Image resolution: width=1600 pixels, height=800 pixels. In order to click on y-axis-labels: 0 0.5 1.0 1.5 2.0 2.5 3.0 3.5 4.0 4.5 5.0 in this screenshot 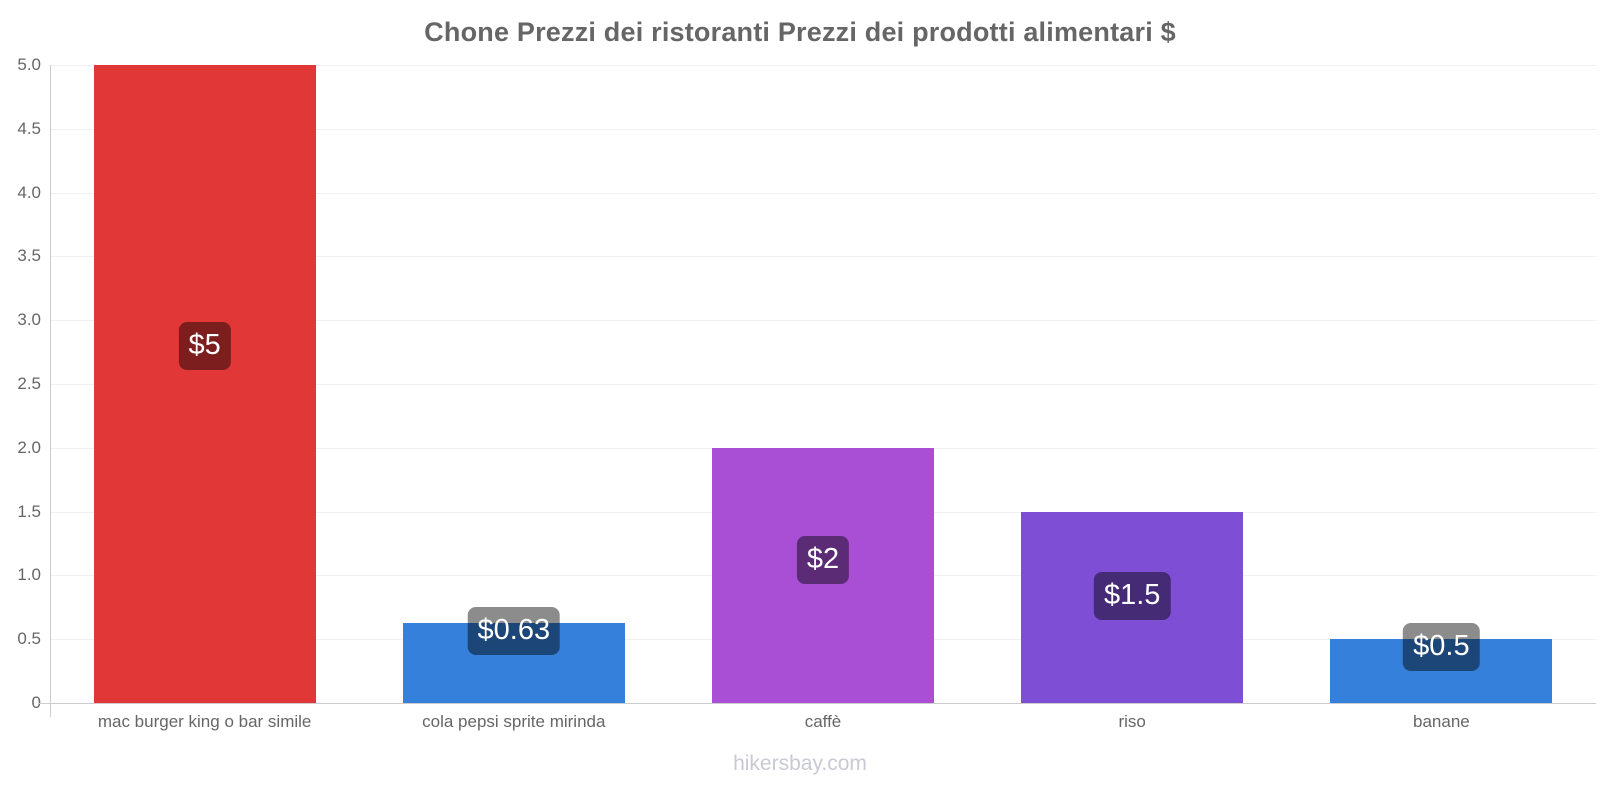, I will do `click(20, 383)`.